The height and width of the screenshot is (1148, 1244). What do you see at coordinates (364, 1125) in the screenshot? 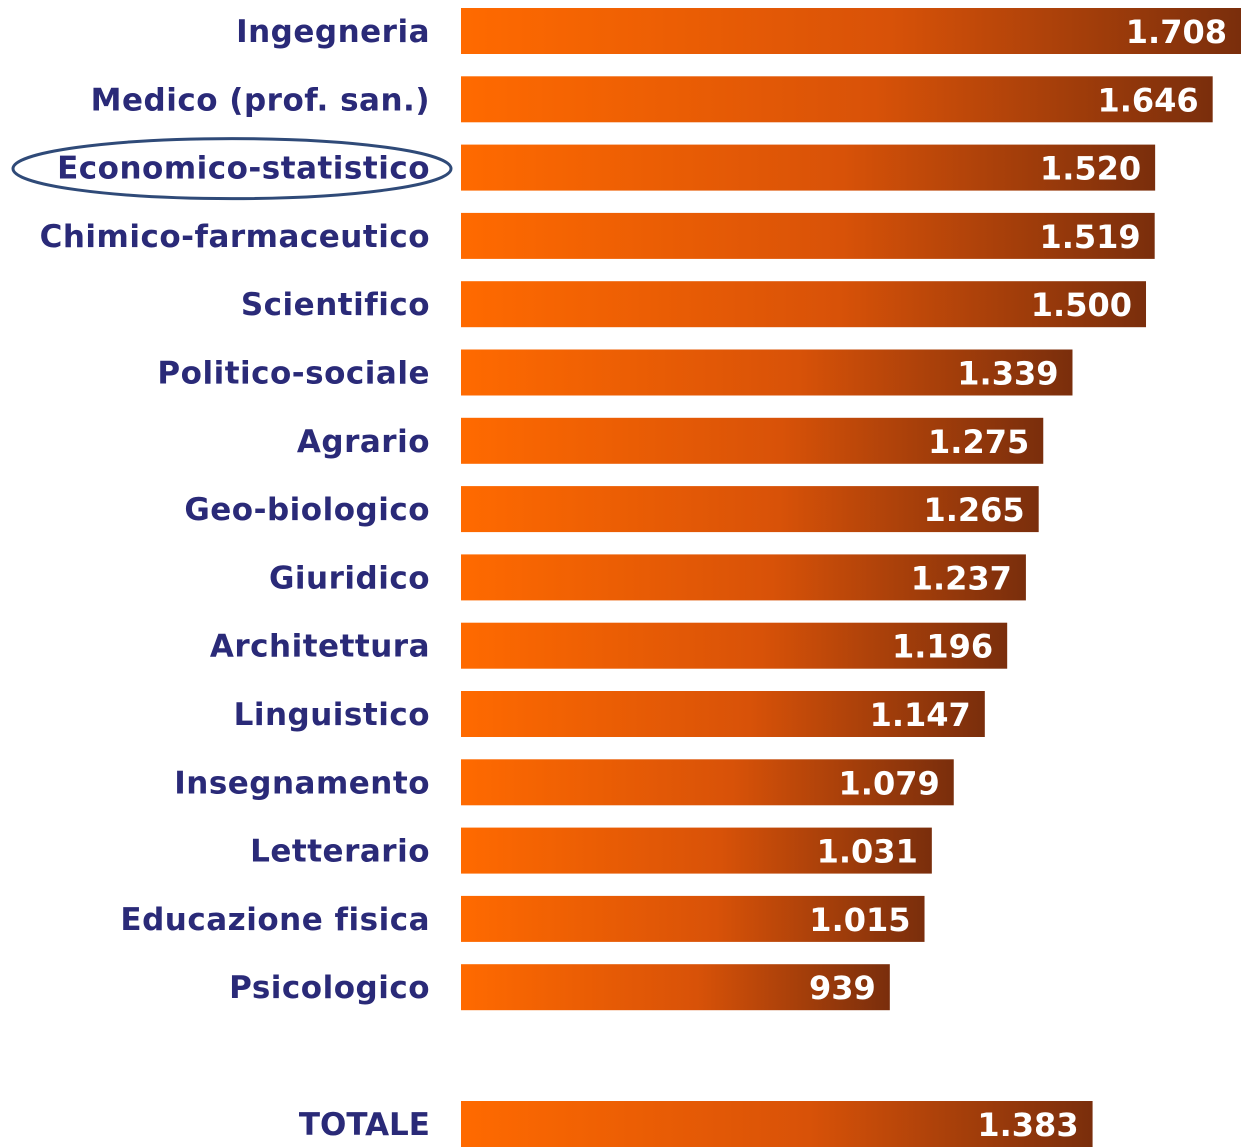
I see `total-label: TOTALE` at bounding box center [364, 1125].